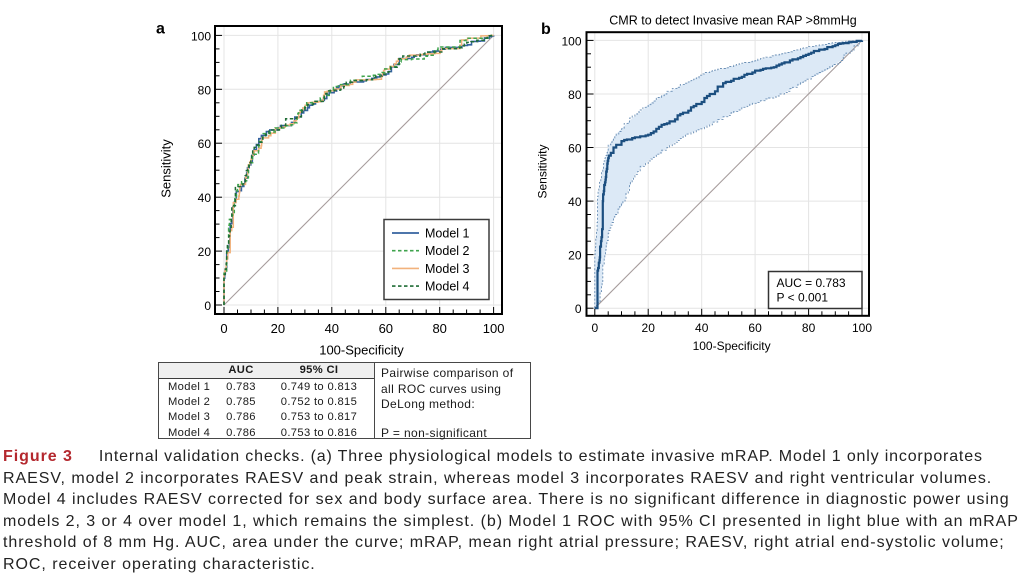  Describe the element at coordinates (447, 287) in the screenshot. I see `svg-text: Model 4` at that location.